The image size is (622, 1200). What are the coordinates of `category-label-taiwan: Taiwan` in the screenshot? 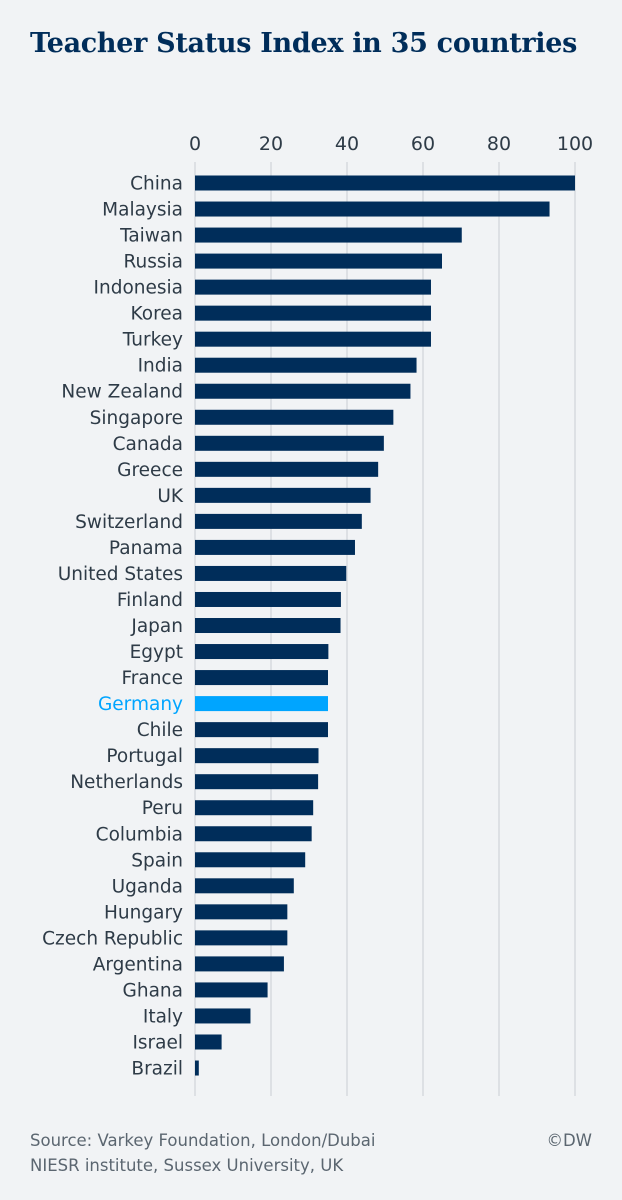 It's located at (151, 236).